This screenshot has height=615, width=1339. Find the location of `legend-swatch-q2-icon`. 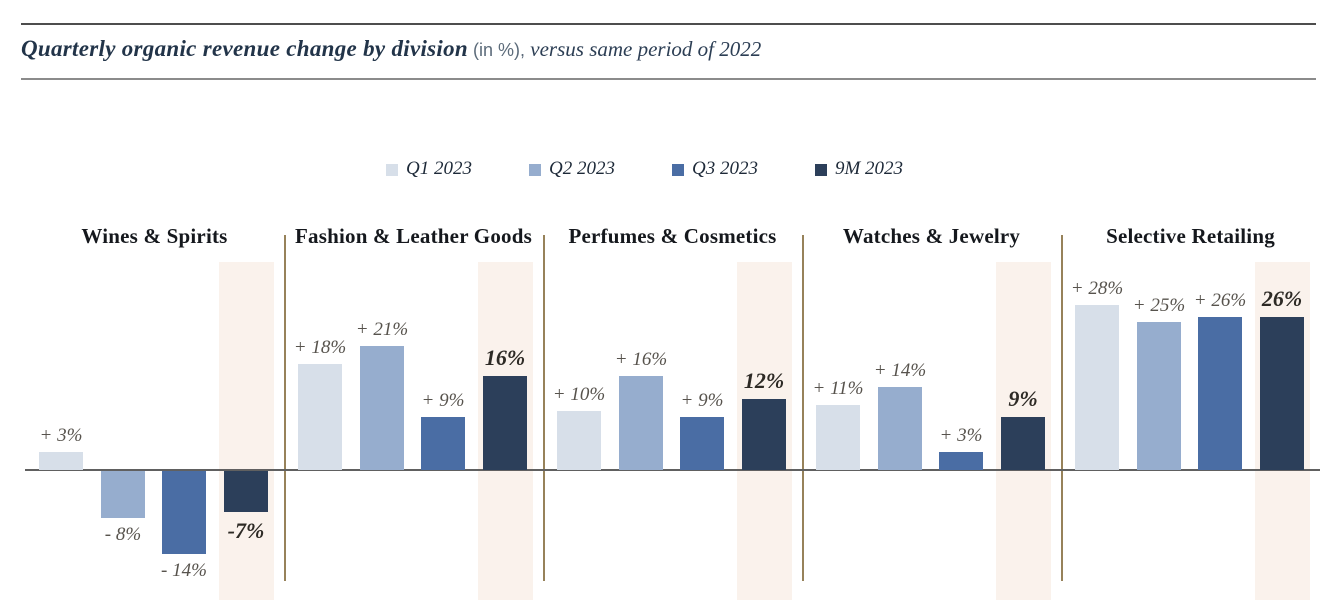

legend-swatch-q2-icon is located at coordinates (534, 170).